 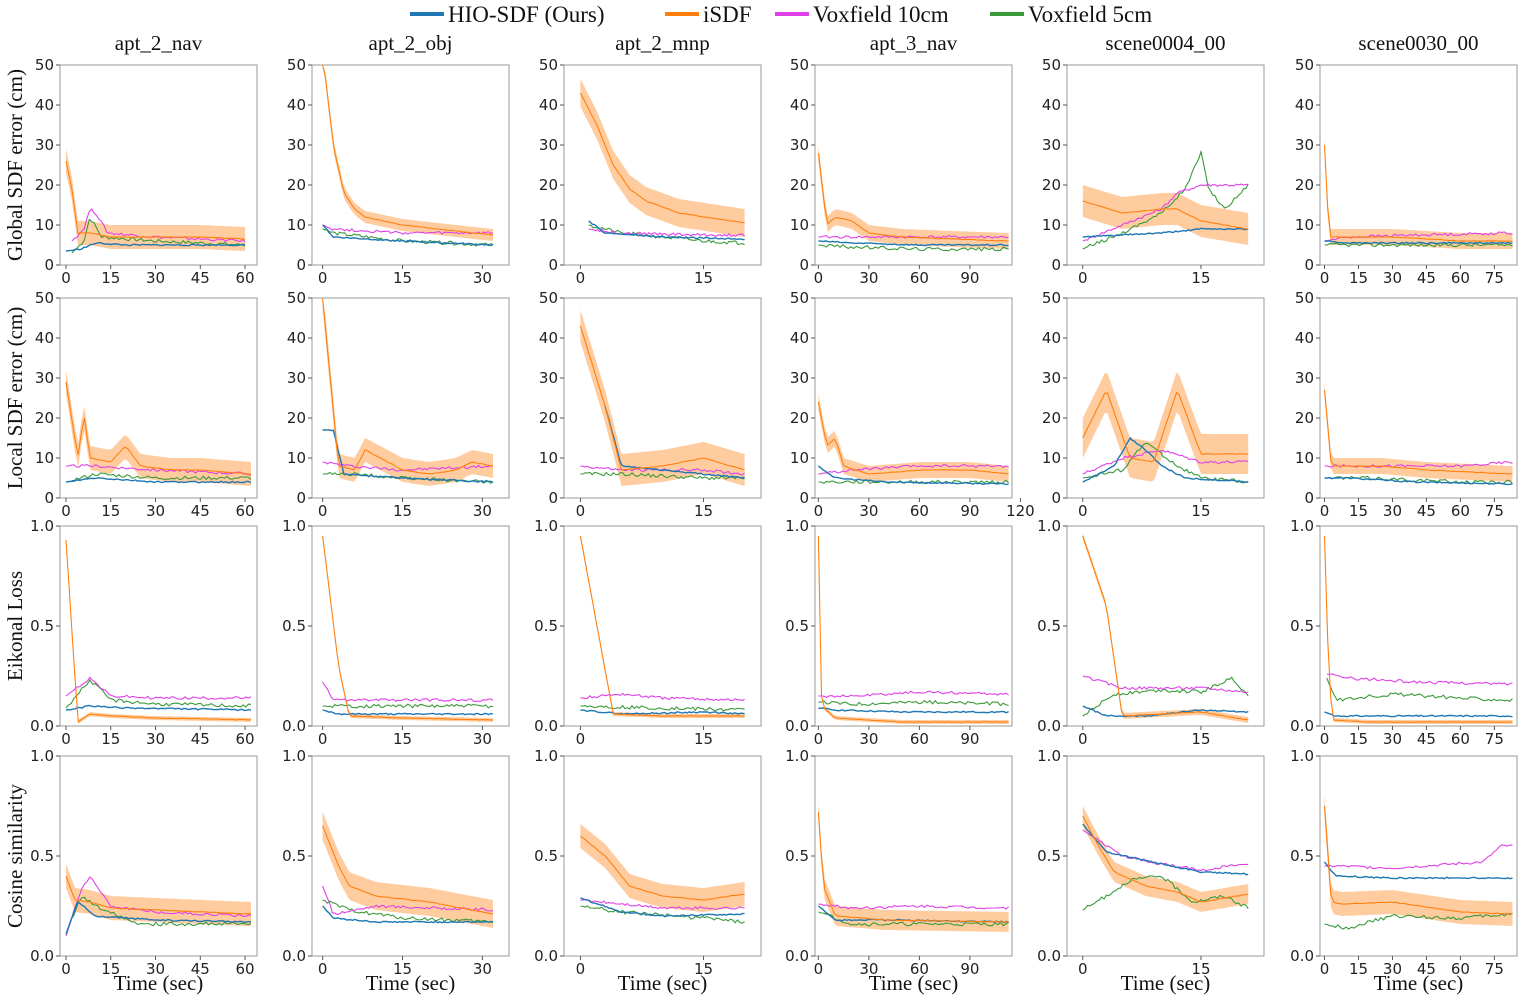 What do you see at coordinates (799, 105) in the screenshot?
I see `y-tick-label: 40` at bounding box center [799, 105].